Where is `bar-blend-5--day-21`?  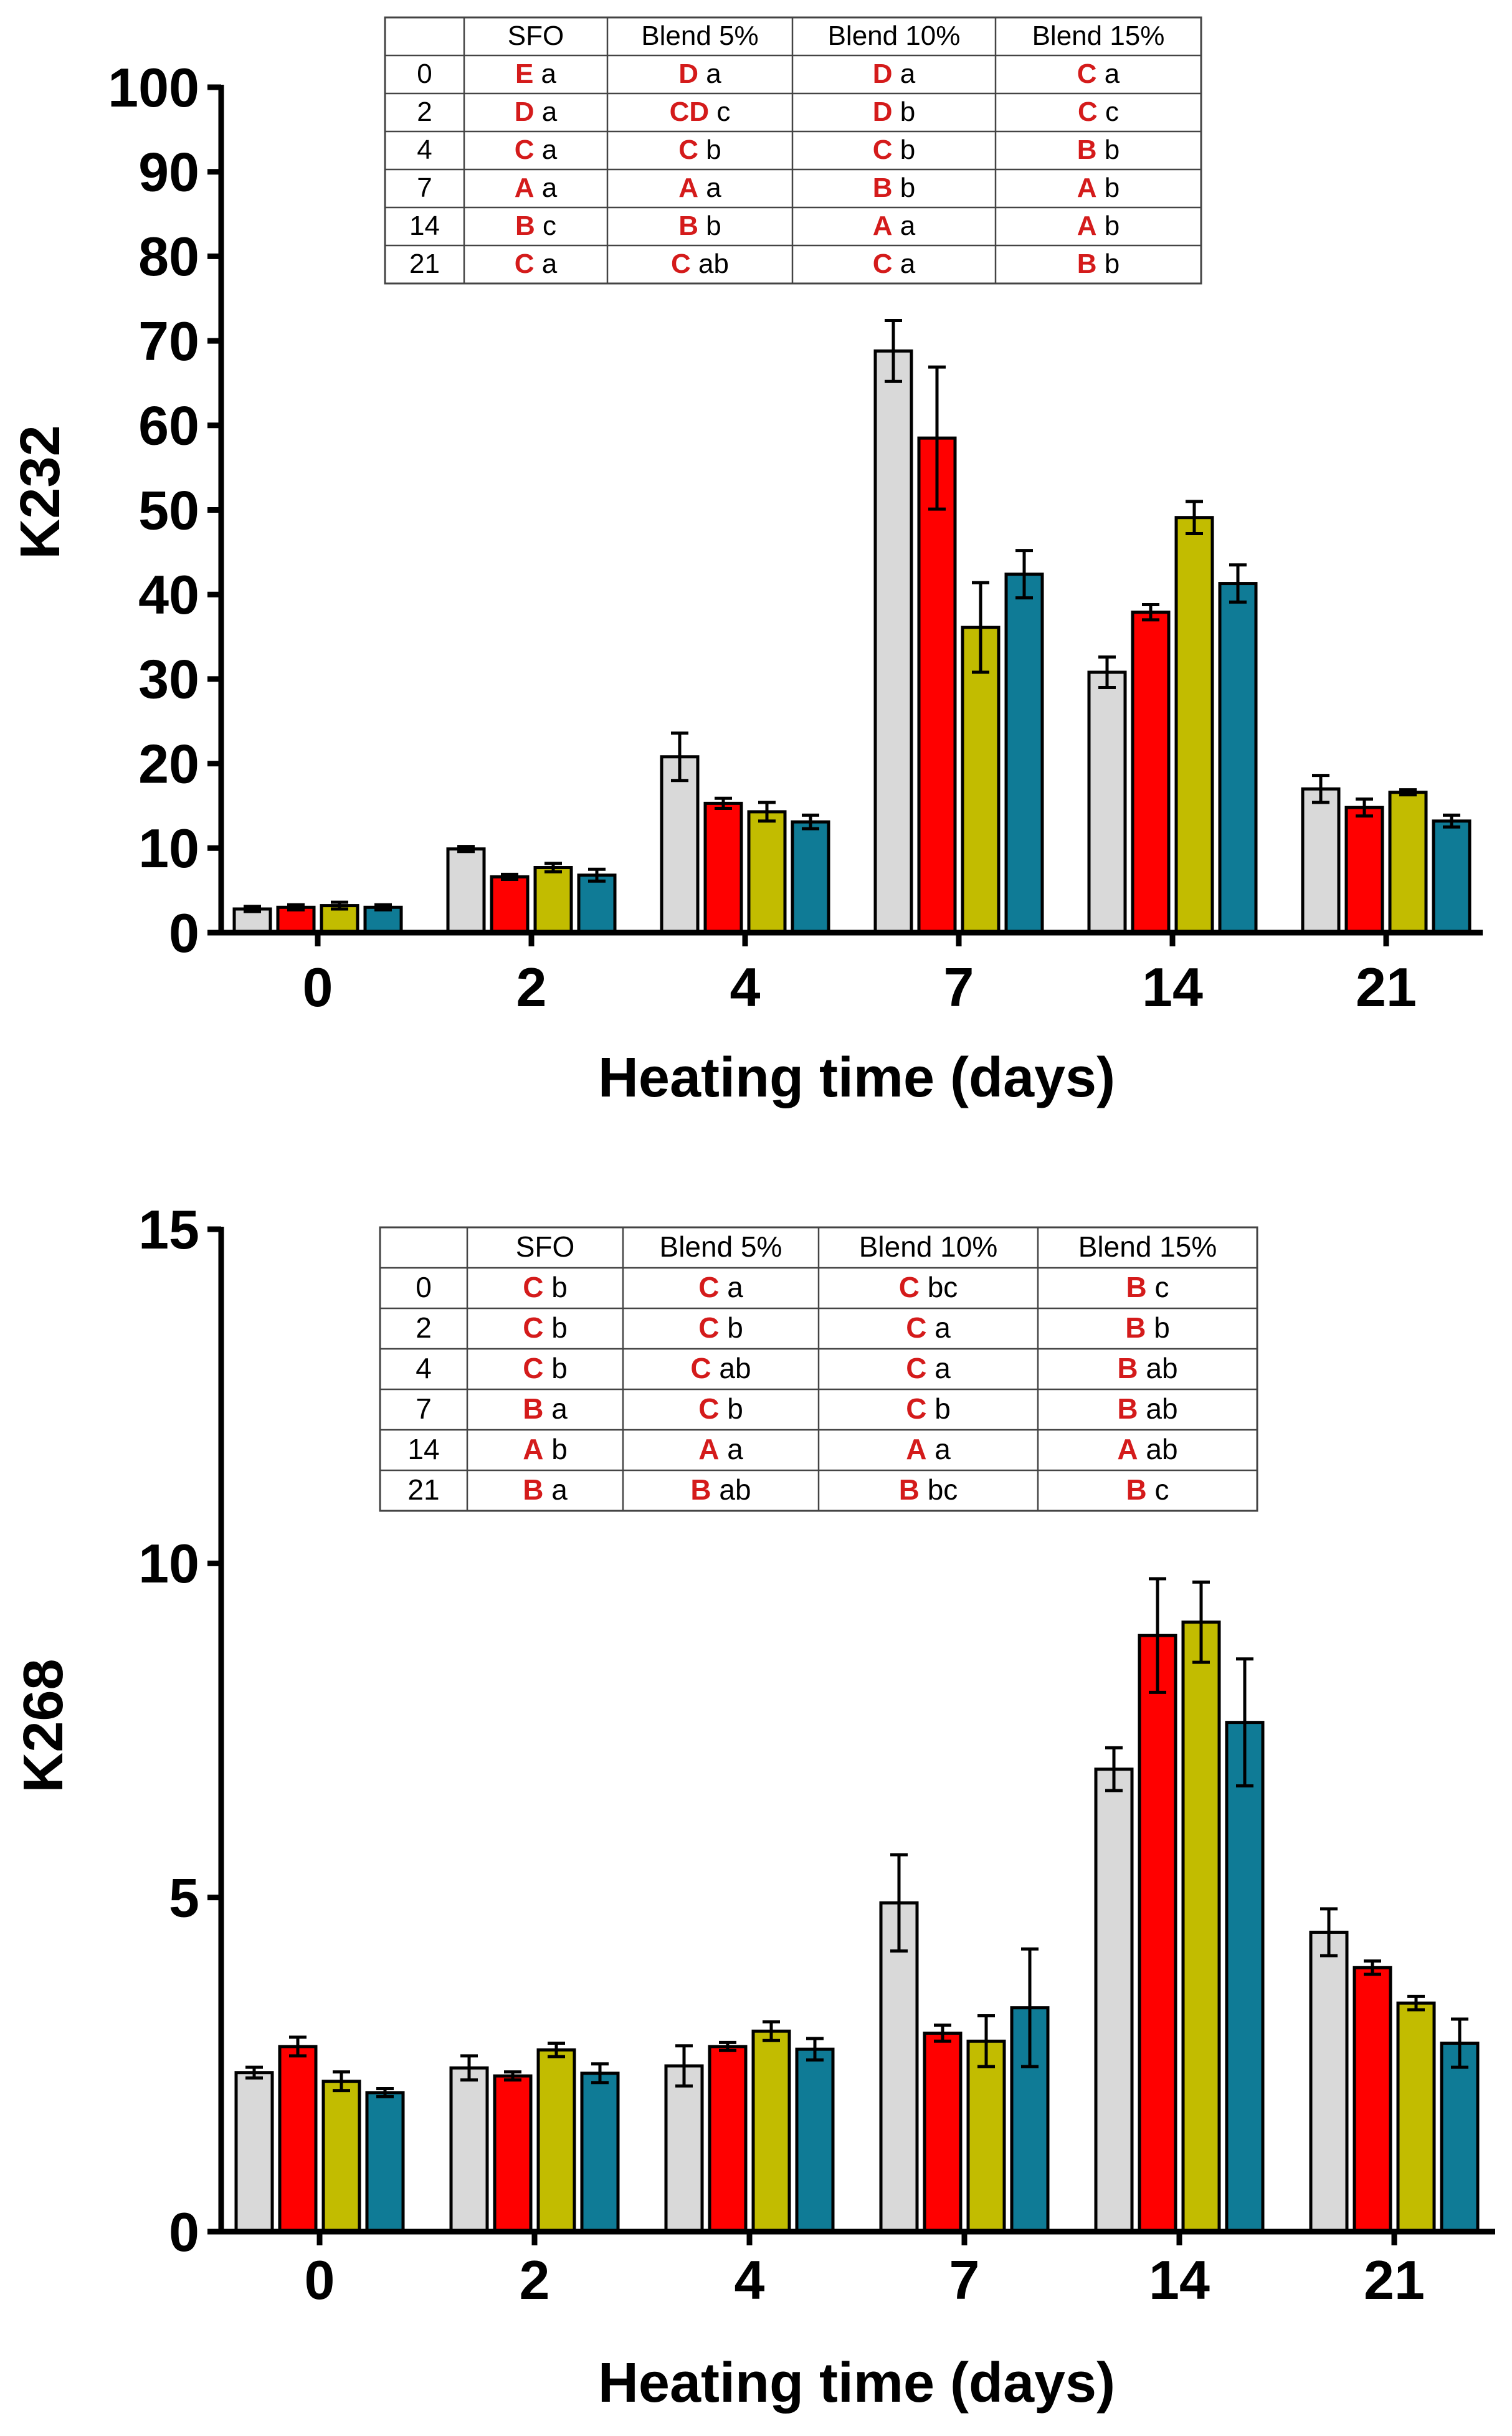
bar-blend-5--day-21 is located at coordinates (1364, 871).